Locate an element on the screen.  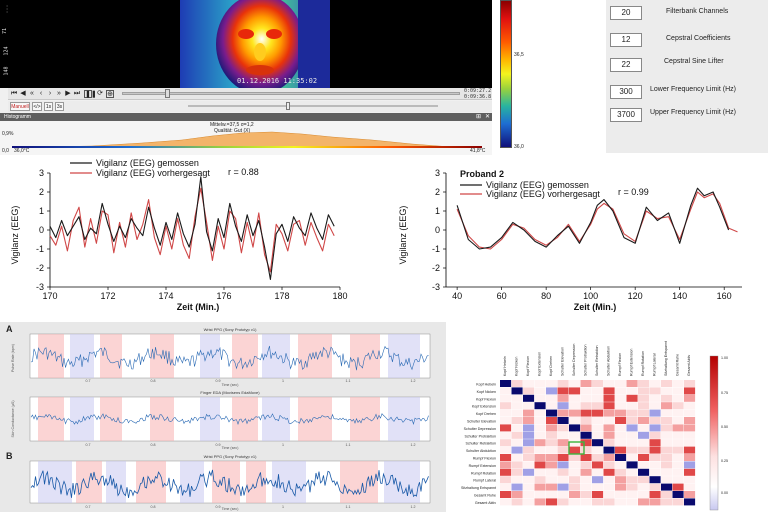
rewind-icon: « is located at coordinates (32, 93).